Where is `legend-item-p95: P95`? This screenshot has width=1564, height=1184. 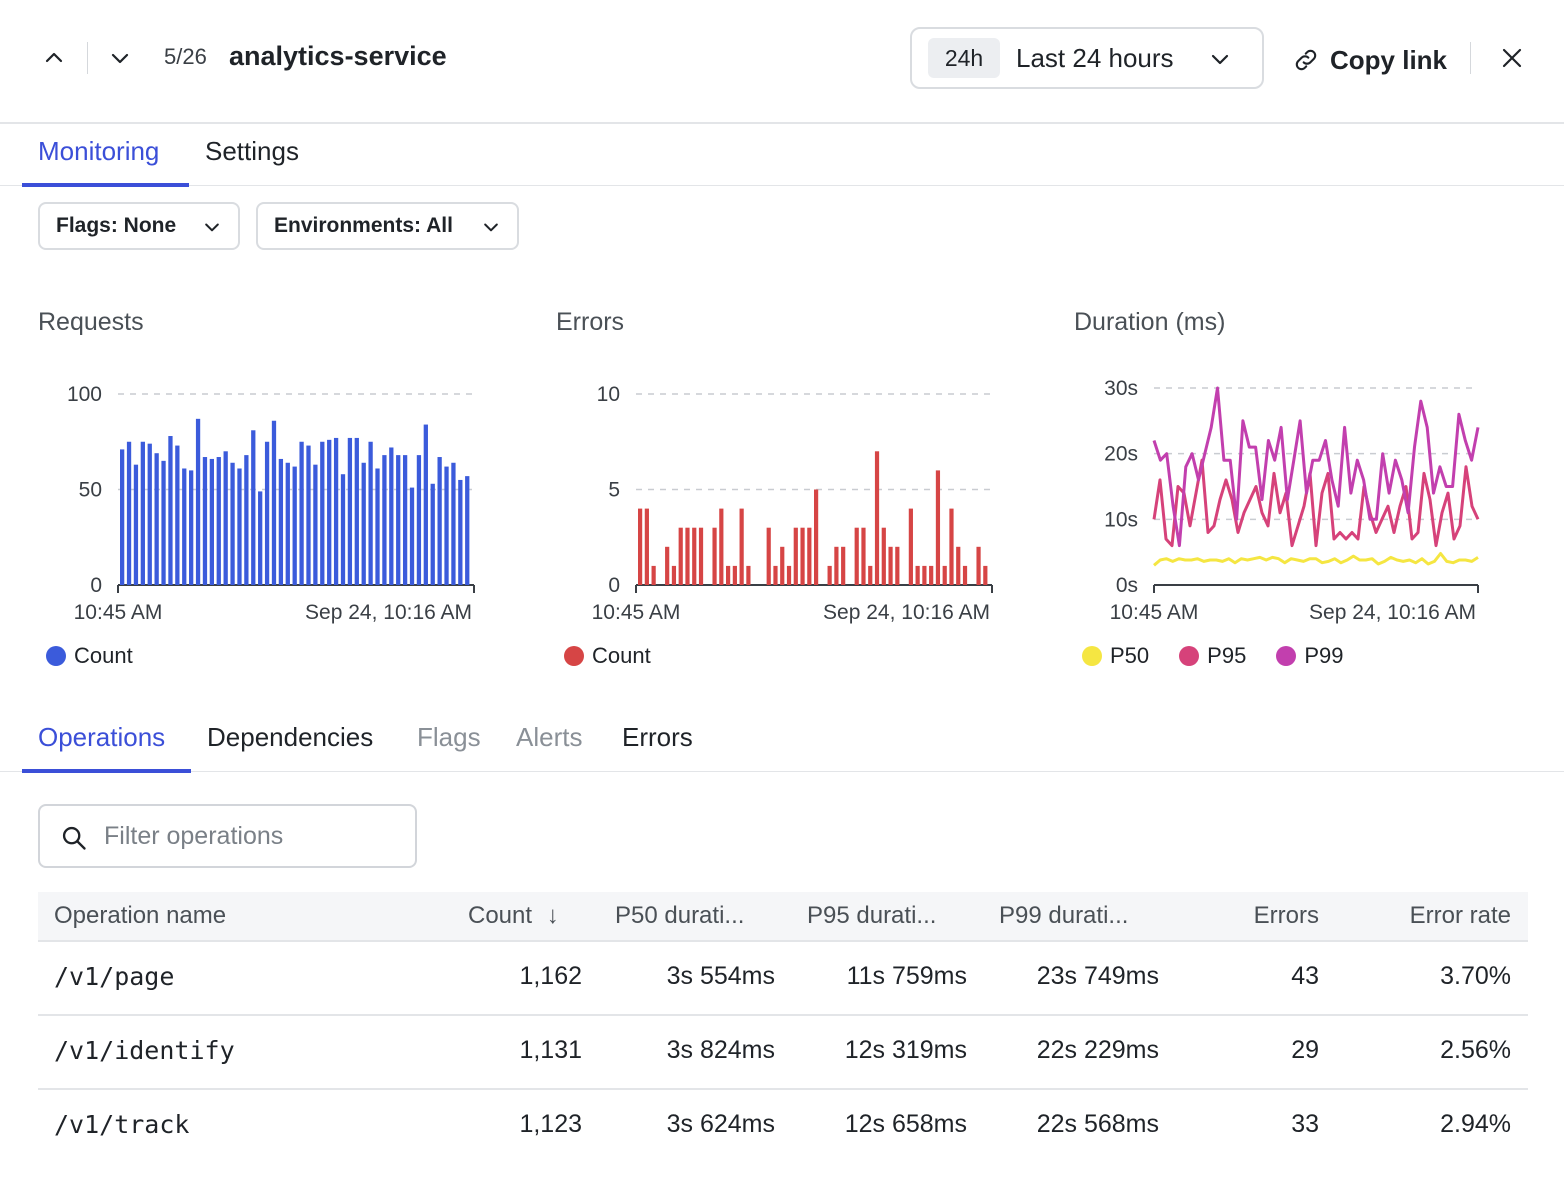
legend-item-p95: P95 is located at coordinates (1212, 656).